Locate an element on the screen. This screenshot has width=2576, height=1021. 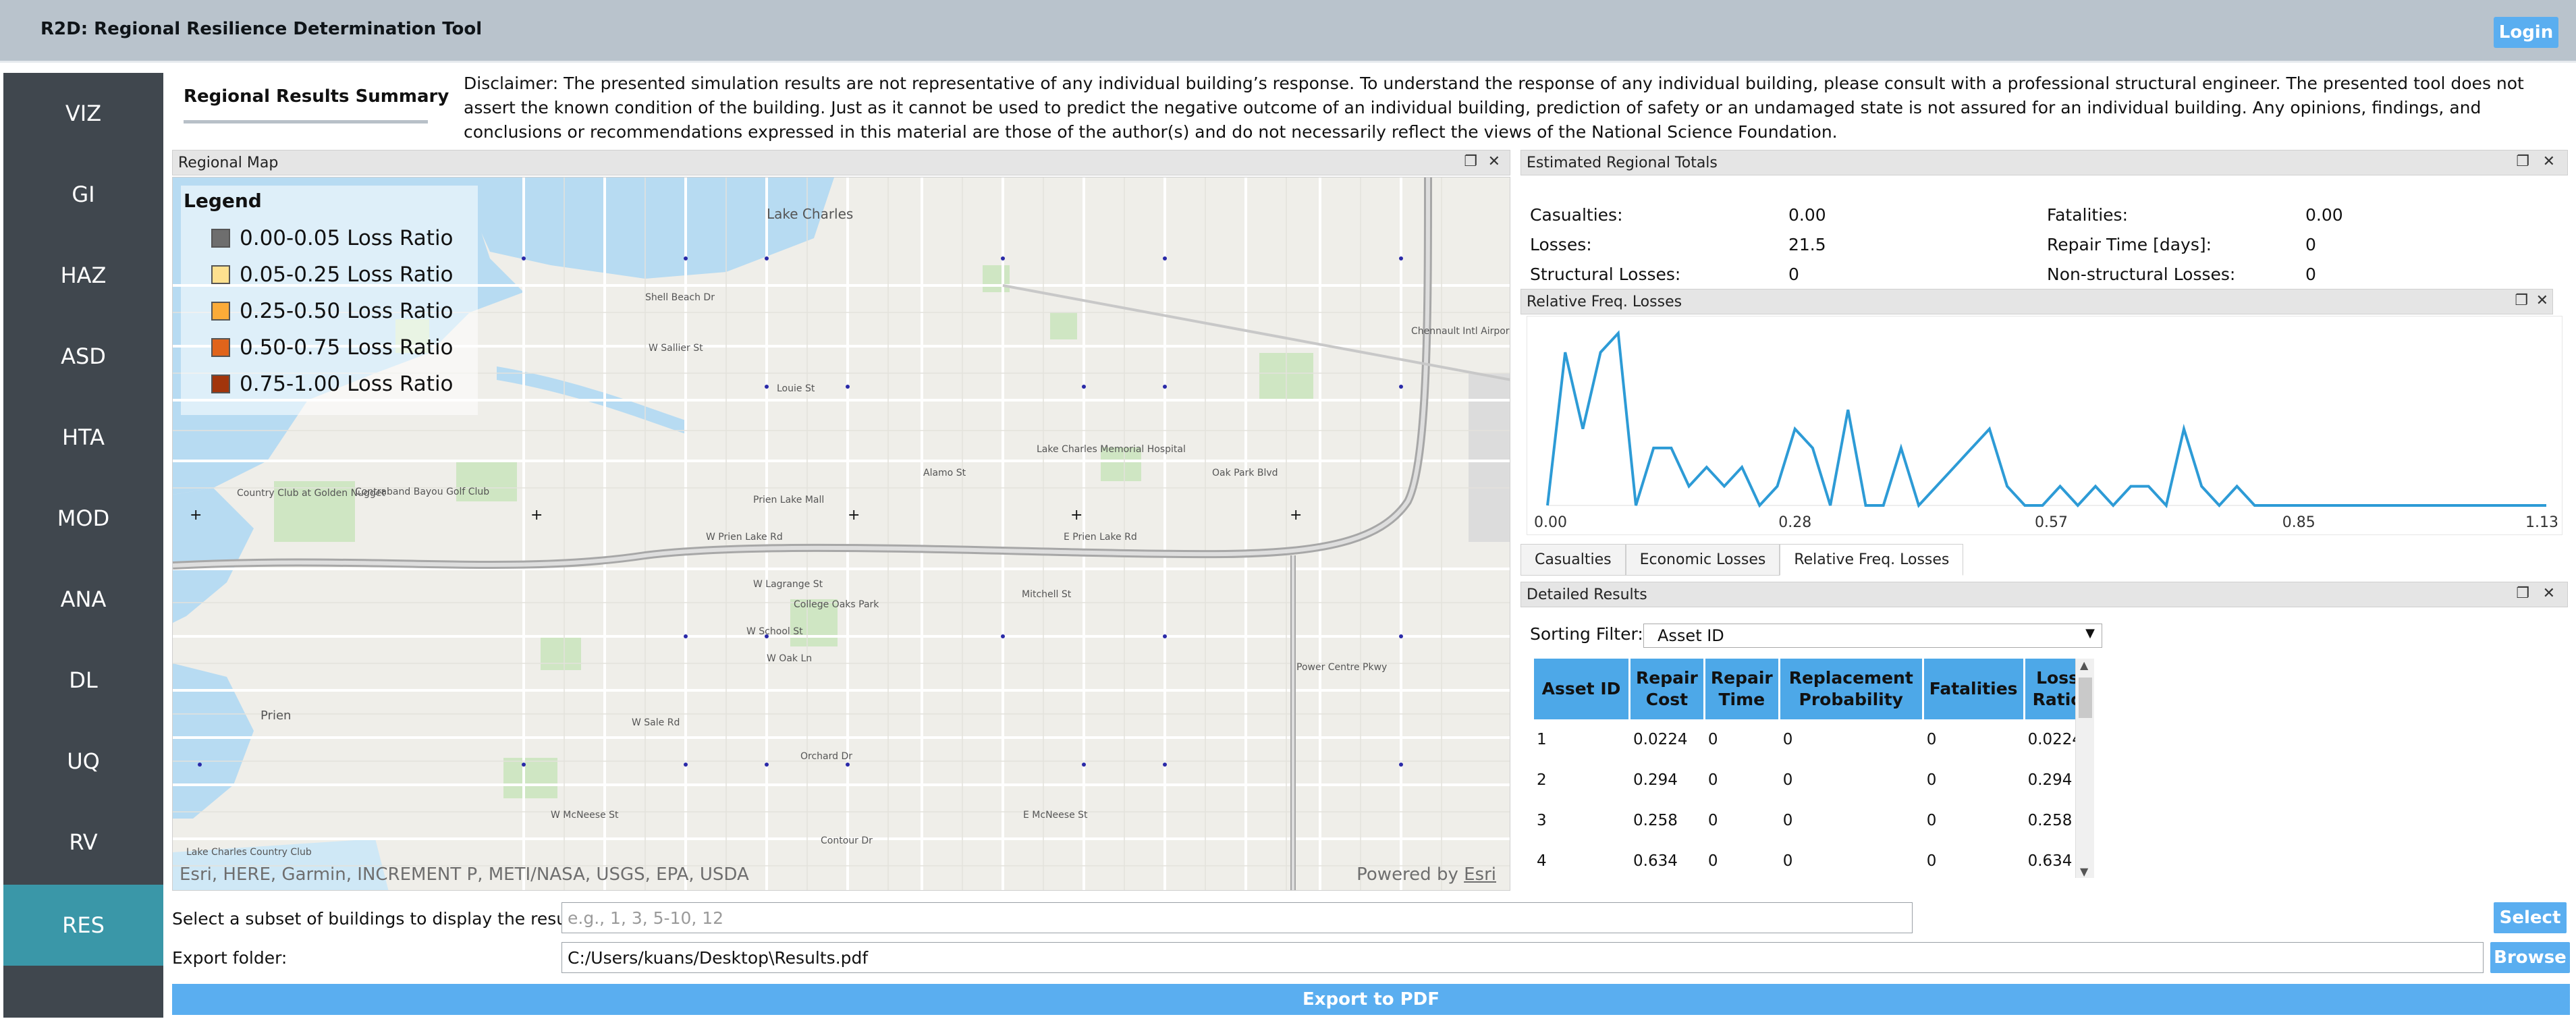
select-button: Select is located at coordinates (2530, 917).